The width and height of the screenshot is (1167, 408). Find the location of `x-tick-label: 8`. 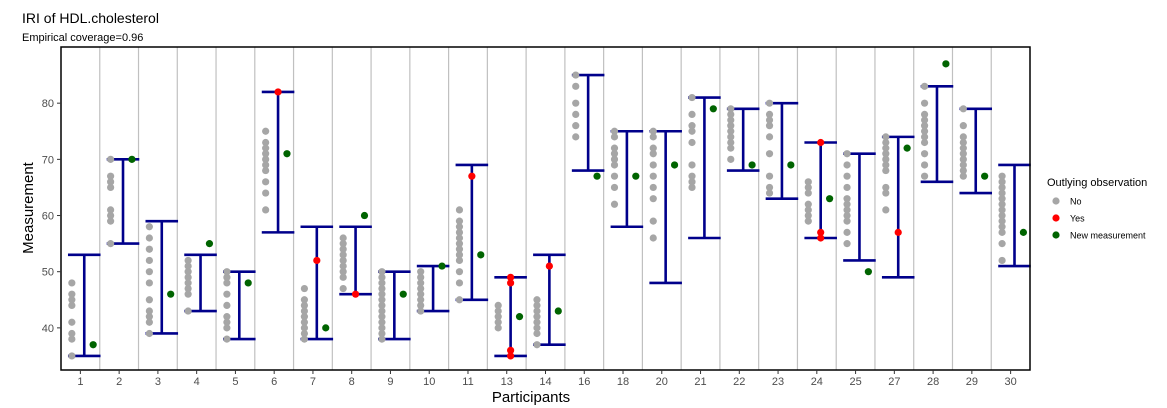

x-tick-label: 8 is located at coordinates (352, 382).